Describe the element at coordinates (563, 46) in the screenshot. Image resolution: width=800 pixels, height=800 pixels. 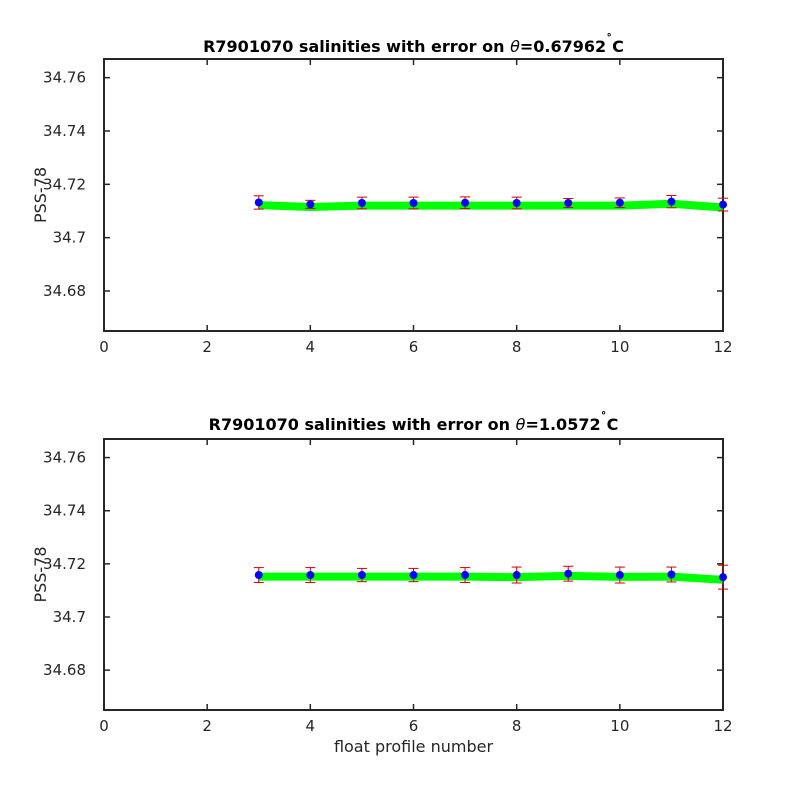
I see `title-value: =0.67962` at that location.